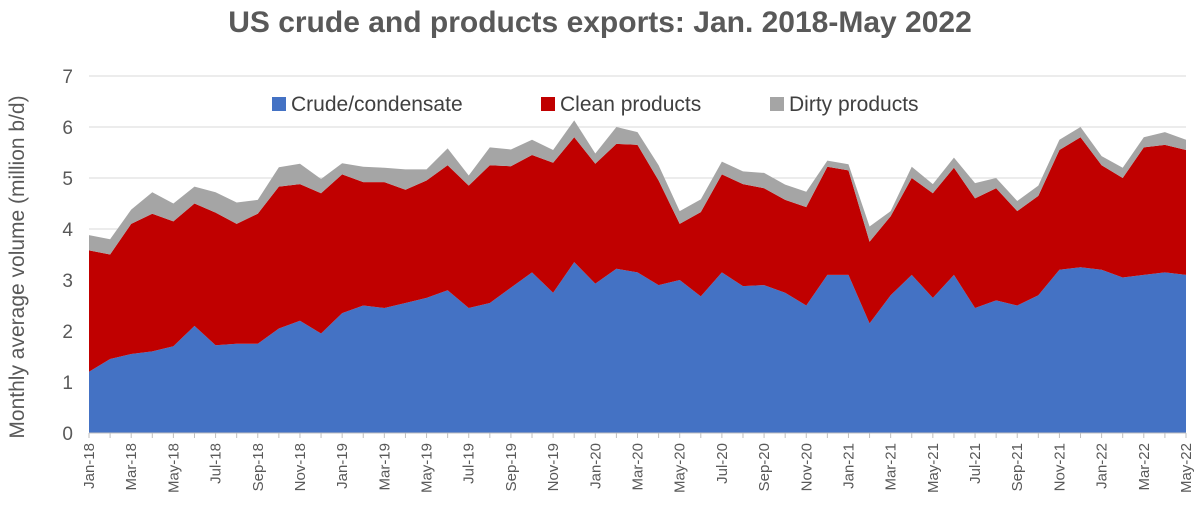 The image size is (1200, 521). What do you see at coordinates (1059, 467) in the screenshot?
I see `x-tick-label: Nov-21` at bounding box center [1059, 467].